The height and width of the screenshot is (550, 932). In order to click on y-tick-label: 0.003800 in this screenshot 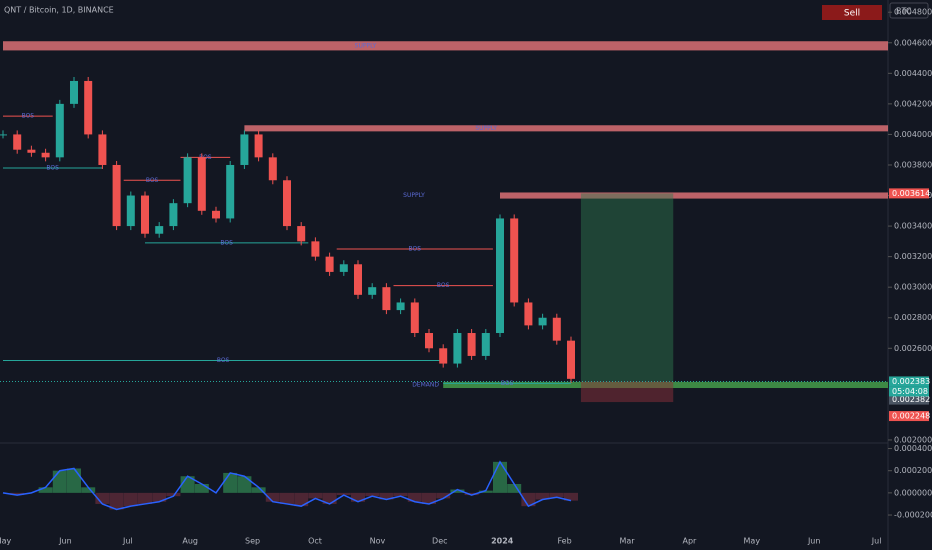, I will do `click(913, 164)`.